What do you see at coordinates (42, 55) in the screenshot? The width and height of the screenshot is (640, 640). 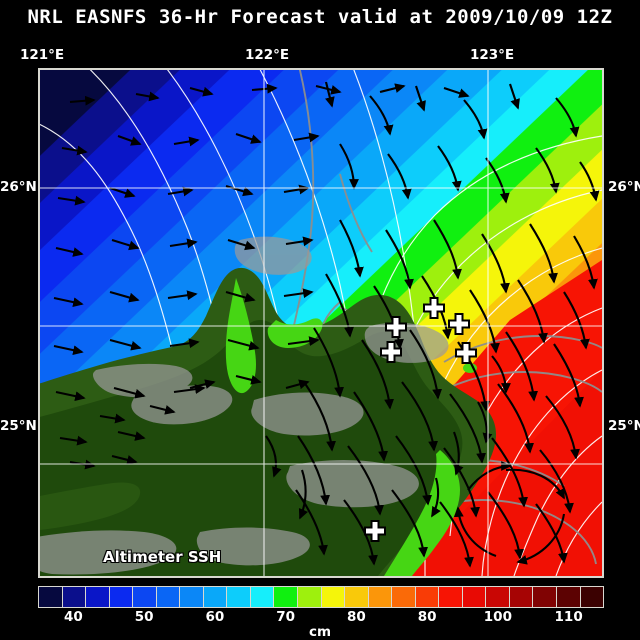 I see `lon-label-121e: 121°E` at bounding box center [42, 55].